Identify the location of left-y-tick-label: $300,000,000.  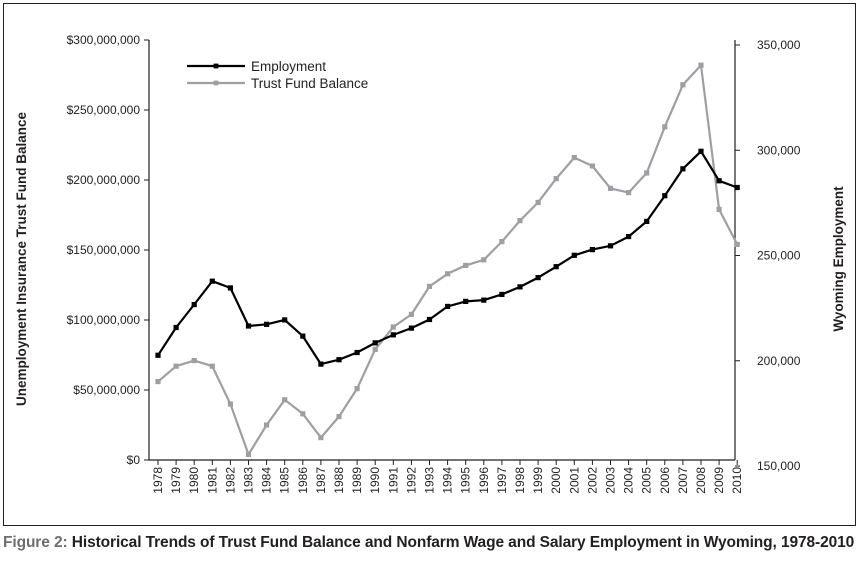
(104, 40).